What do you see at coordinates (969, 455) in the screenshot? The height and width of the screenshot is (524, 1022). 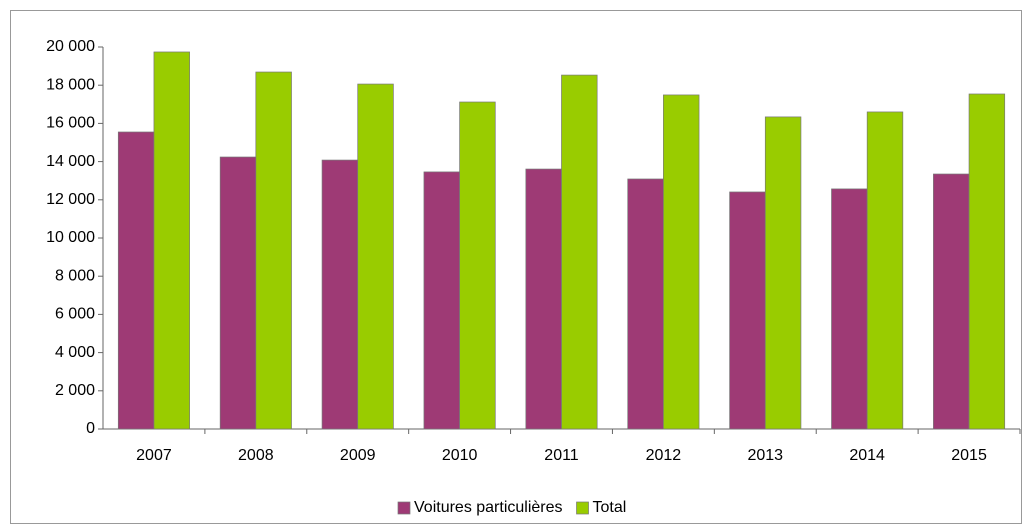 I see `x-tick-label: 2015` at bounding box center [969, 455].